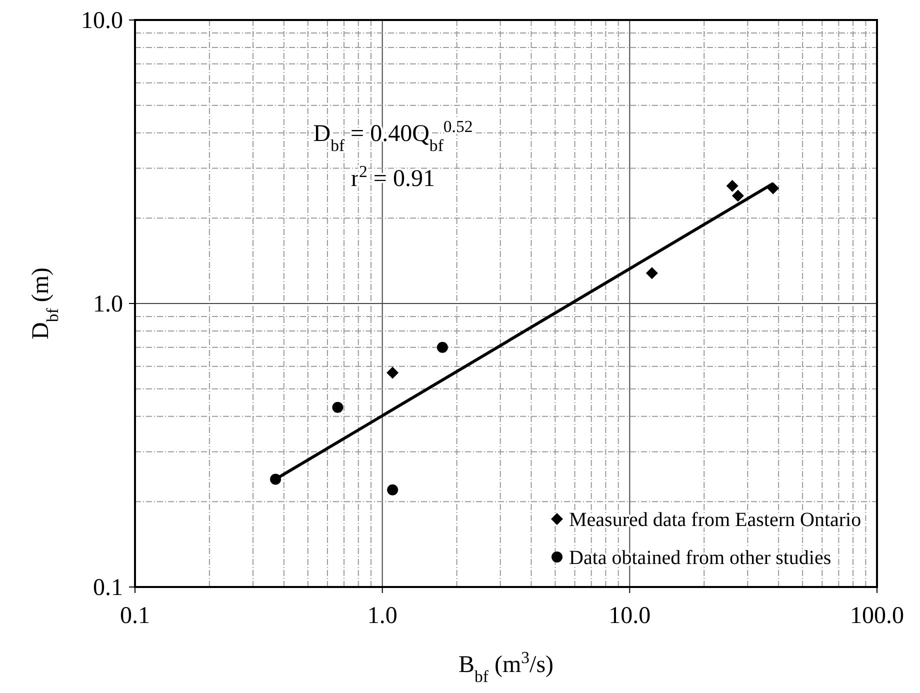  Describe the element at coordinates (102, 21) in the screenshot. I see `y-tick-label: 10.0` at that location.